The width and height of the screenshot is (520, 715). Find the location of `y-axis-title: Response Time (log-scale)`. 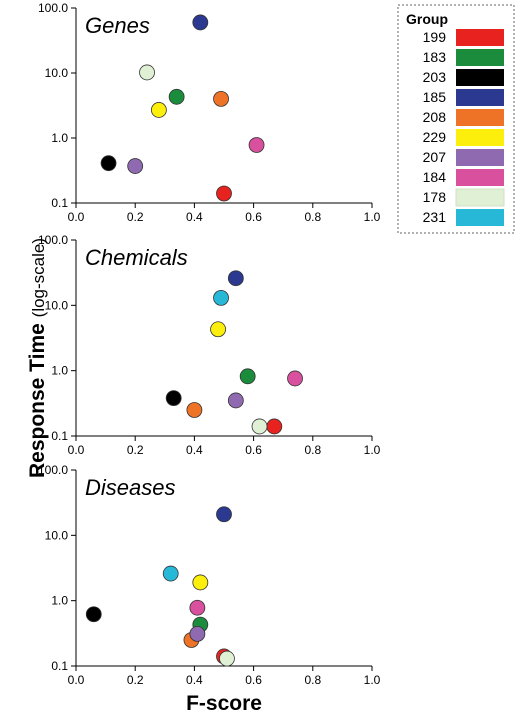

y-axis-title: Response Time (log-scale) is located at coordinates (37, 358).